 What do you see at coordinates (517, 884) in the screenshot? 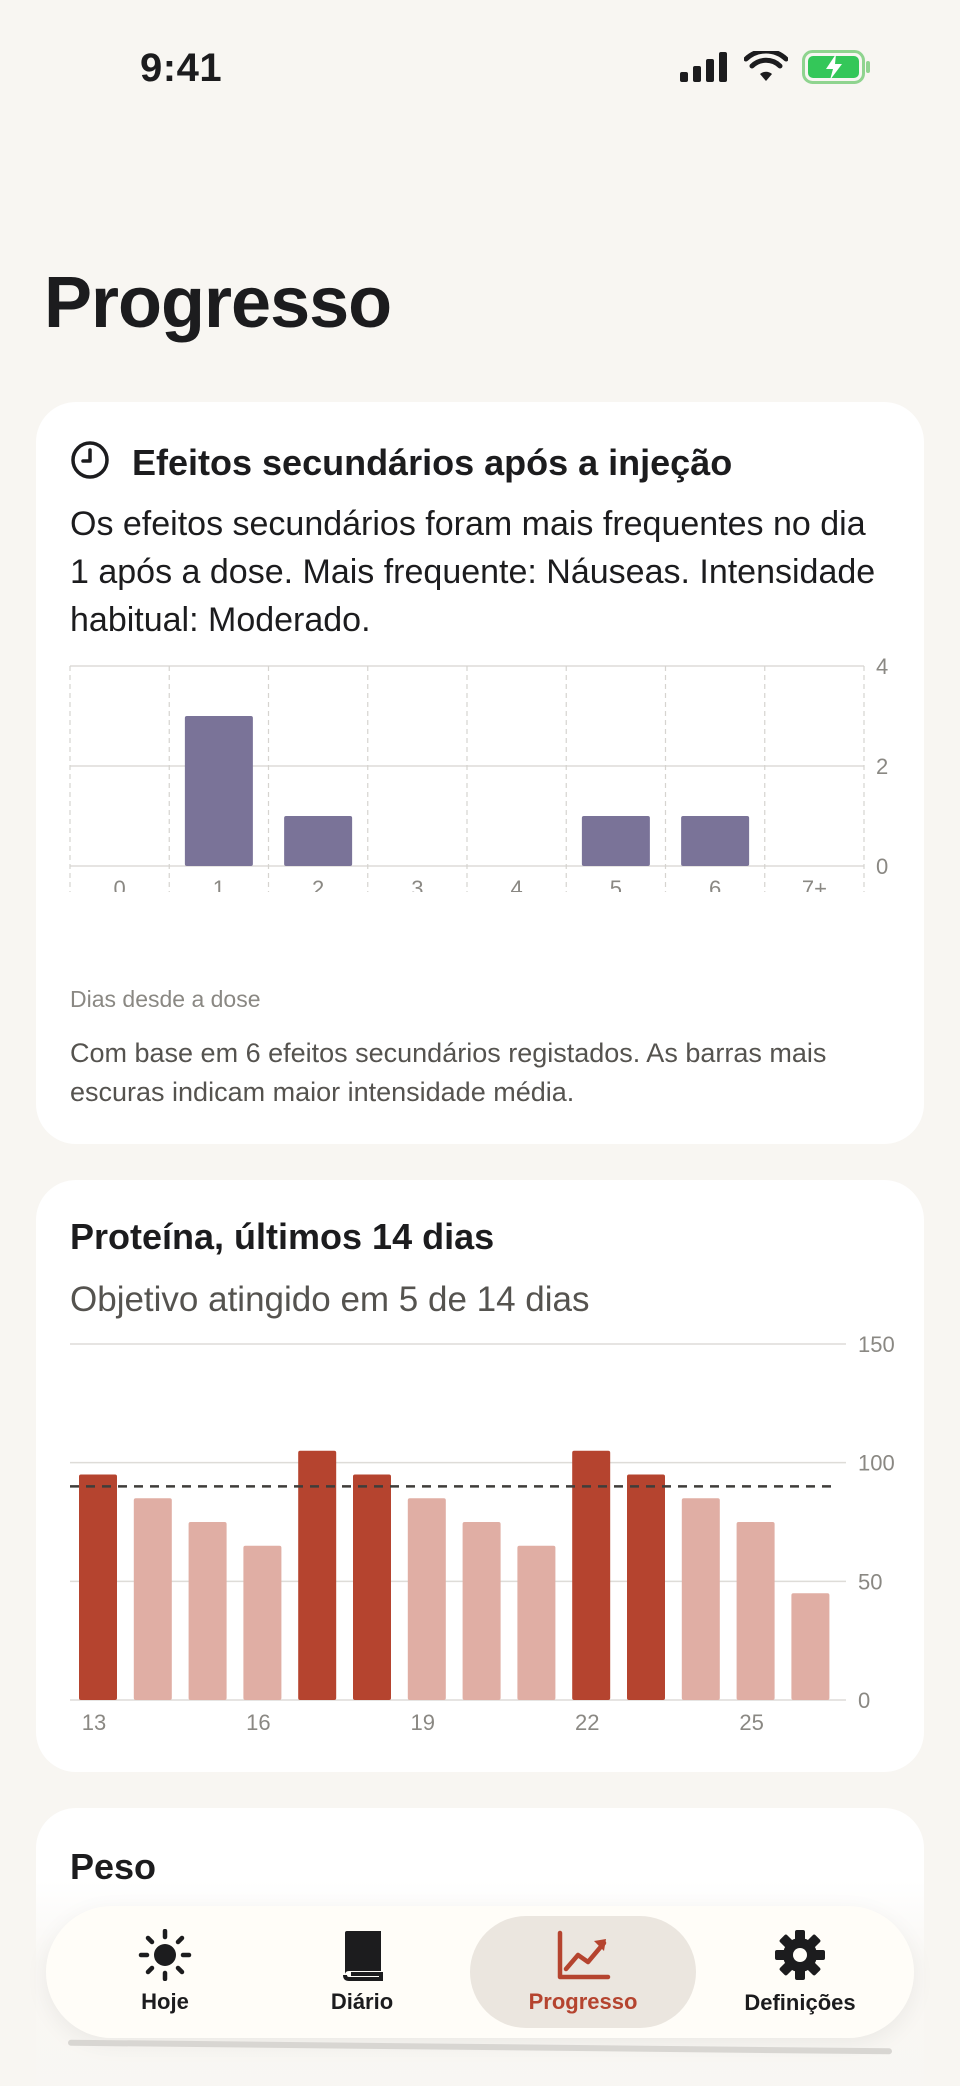
I see `x-tick-label: 4` at bounding box center [517, 884].